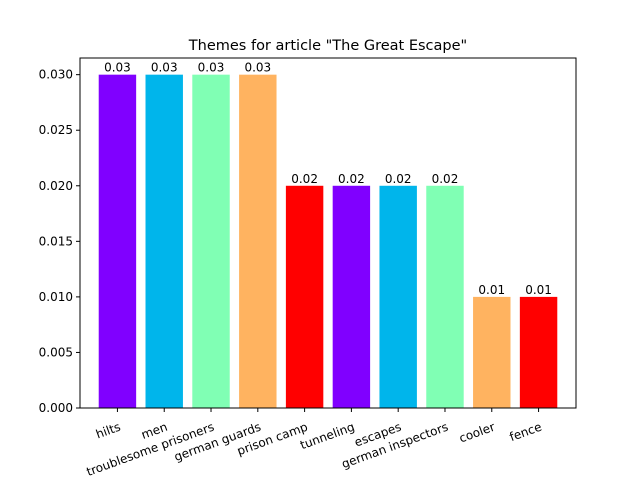 This screenshot has height=480, width=640. What do you see at coordinates (108, 431) in the screenshot?
I see `x-tick-label-0: hilts` at bounding box center [108, 431].